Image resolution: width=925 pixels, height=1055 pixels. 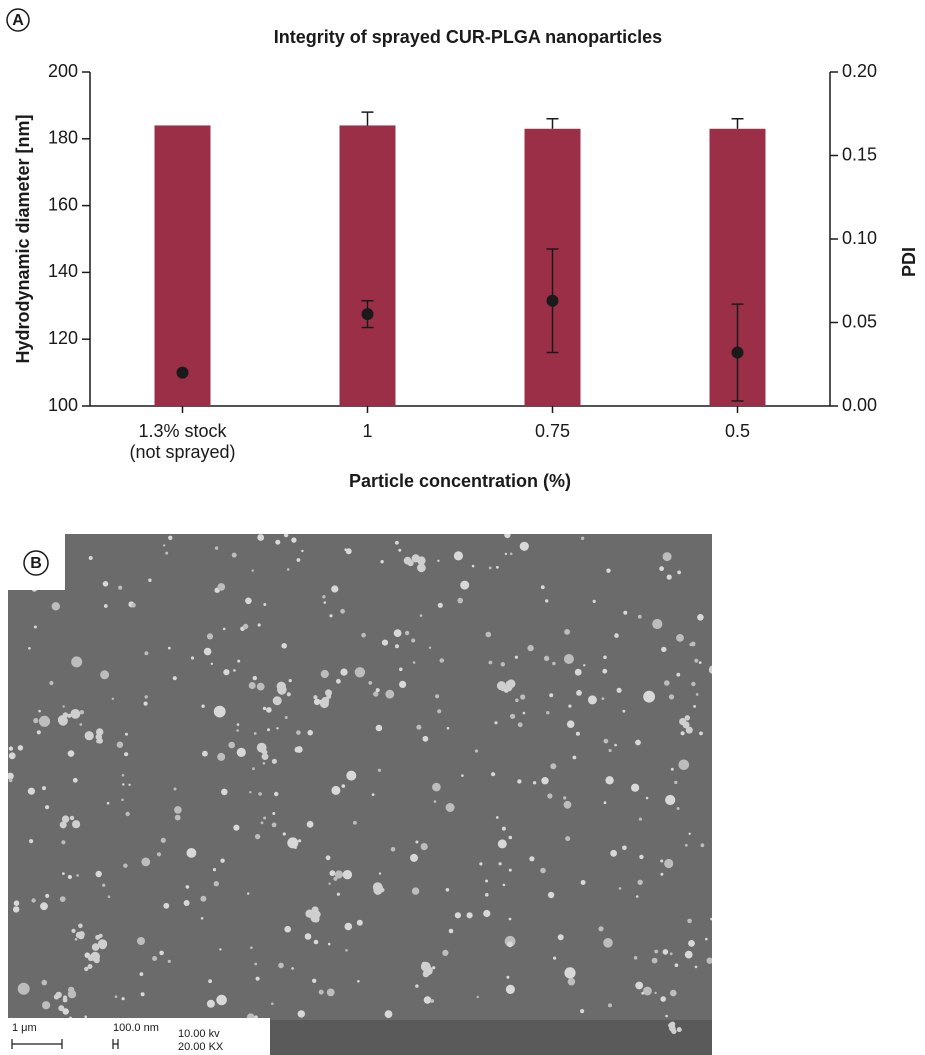 I want to click on scale-bar, so click(x=115, y=1044).